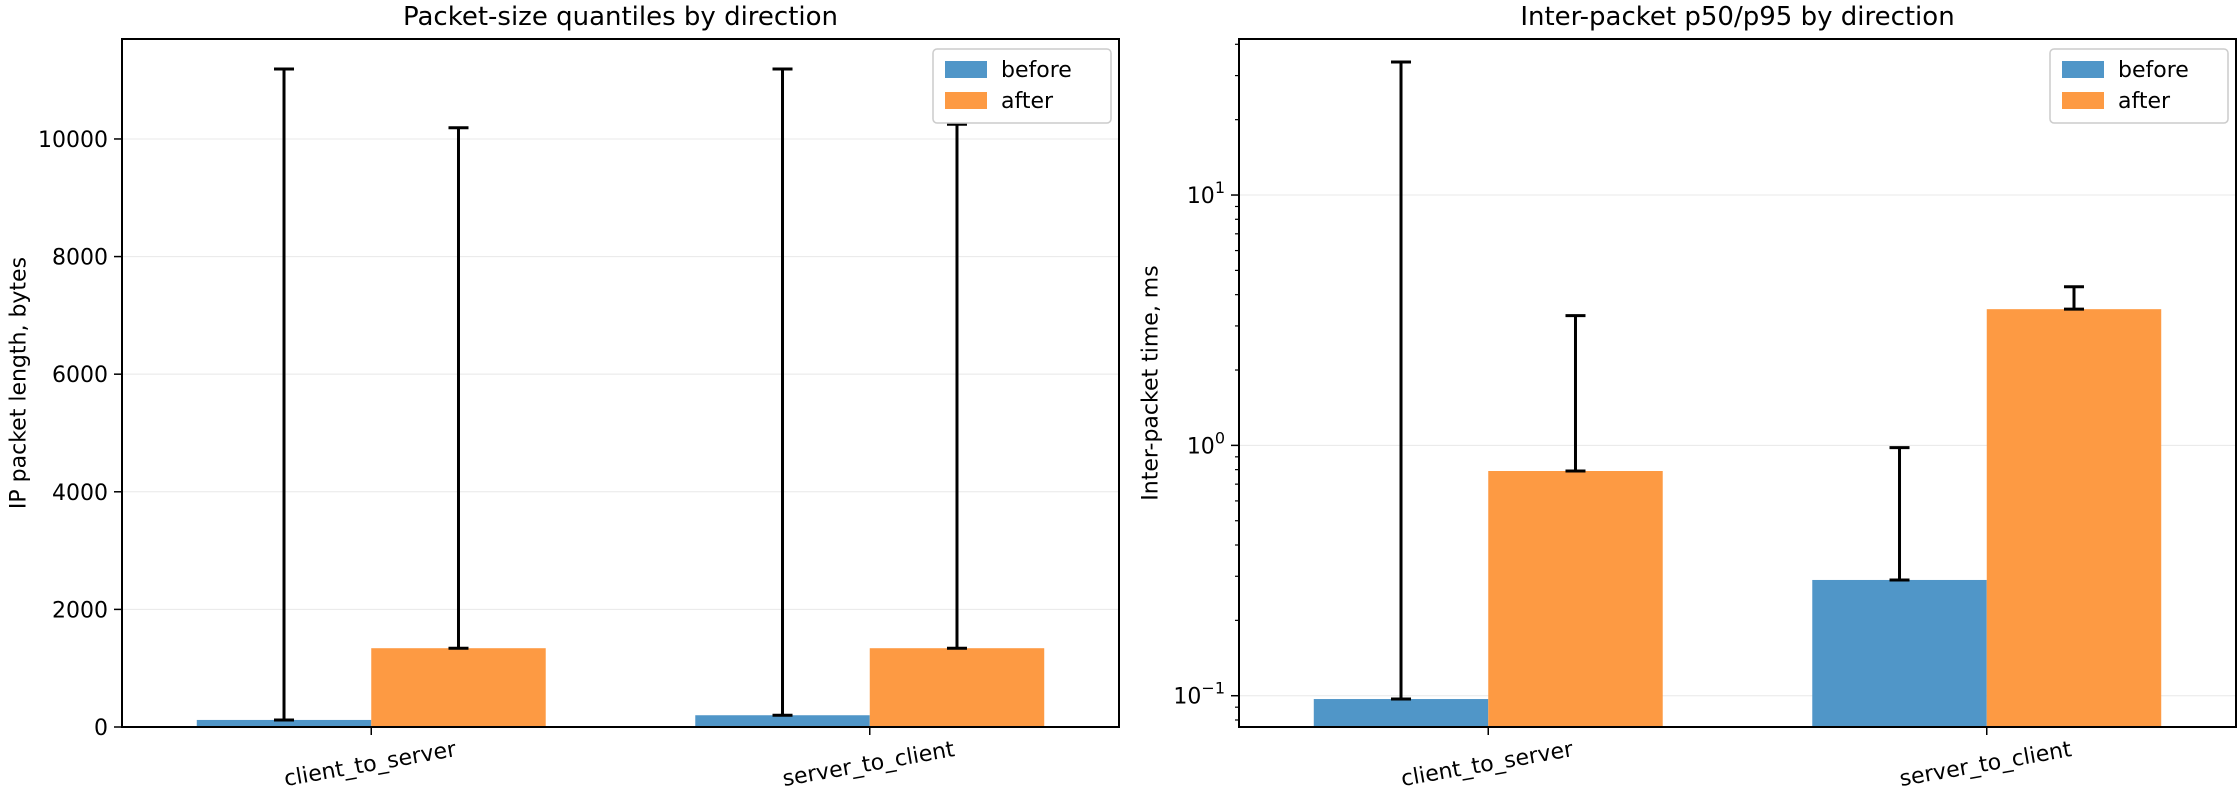 Image resolution: width=2240 pixels, height=804 pixels. Describe the element at coordinates (1199, 694) in the screenshot. I see `y-tick-label: 10⁻¹` at that location.